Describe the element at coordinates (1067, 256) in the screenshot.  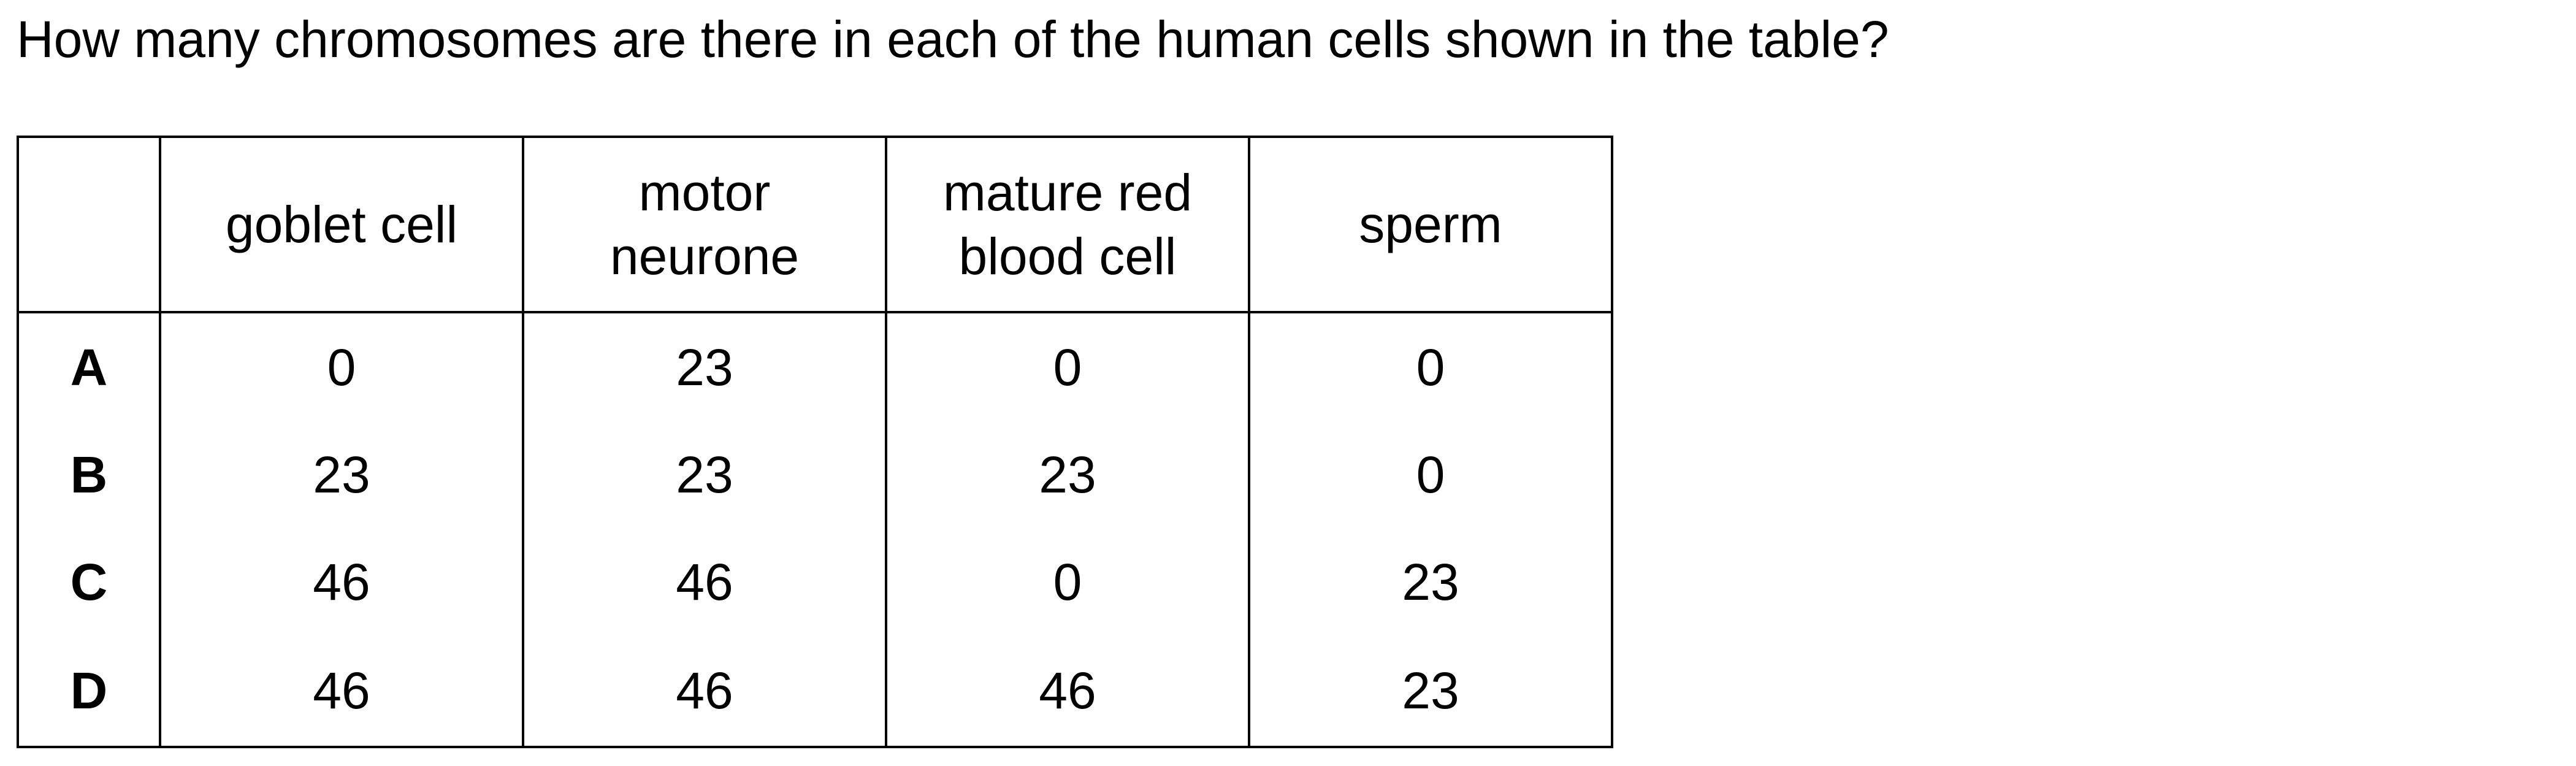
I see `header-line: blood cell` at that location.